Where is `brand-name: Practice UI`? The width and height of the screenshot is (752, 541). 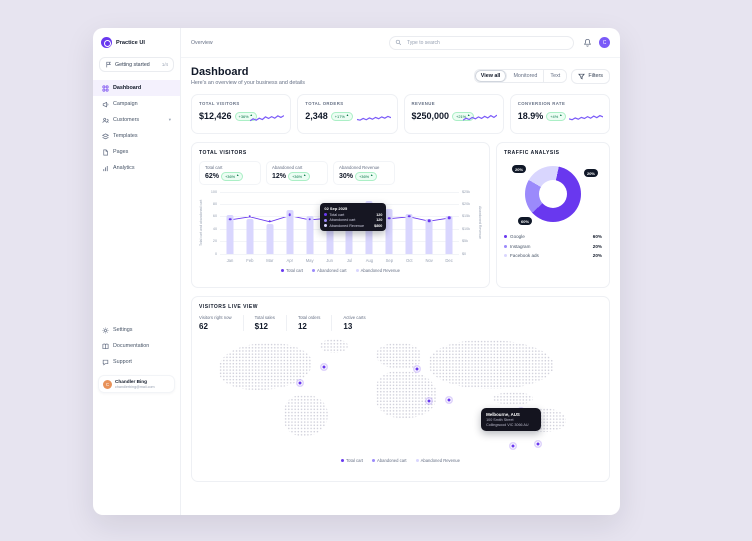
brand-name: Practice UI is located at coordinates (130, 42).